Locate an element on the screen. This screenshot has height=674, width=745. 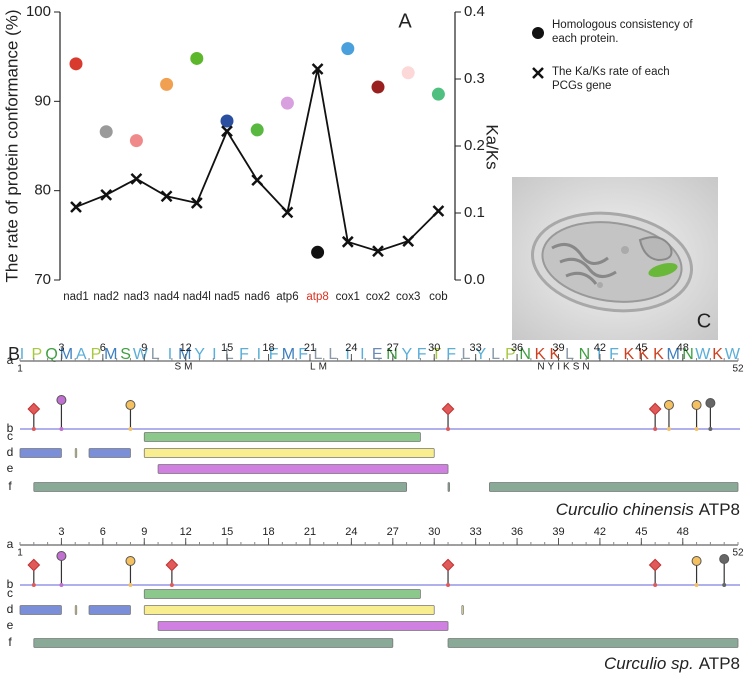
x-tick-label: 42 is located at coordinates (600, 348).